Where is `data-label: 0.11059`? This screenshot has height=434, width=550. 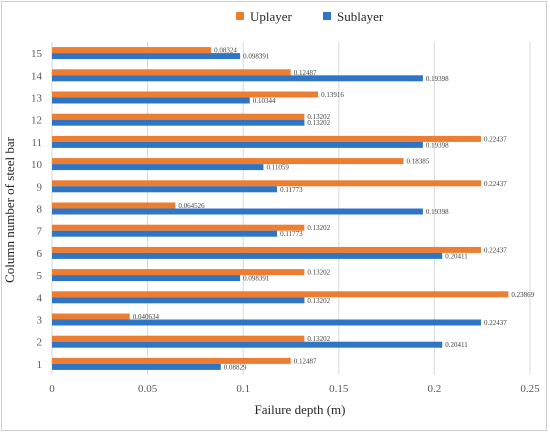 data-label: 0.11059 is located at coordinates (277, 168).